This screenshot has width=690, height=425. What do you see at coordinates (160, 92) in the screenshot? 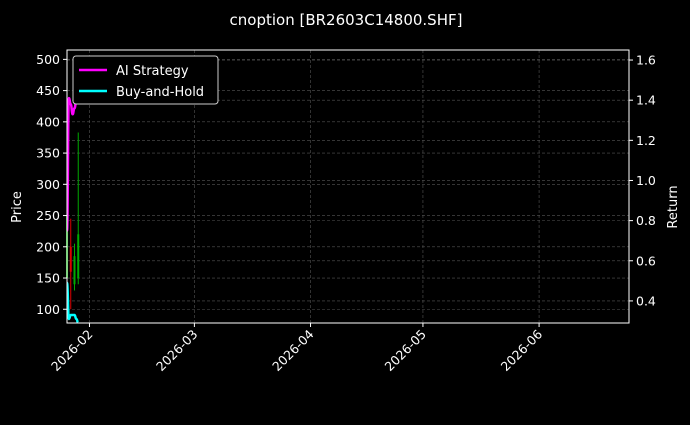
I see `legend-label-buy-and-hold: Buy-and-Hold` at bounding box center [160, 92].